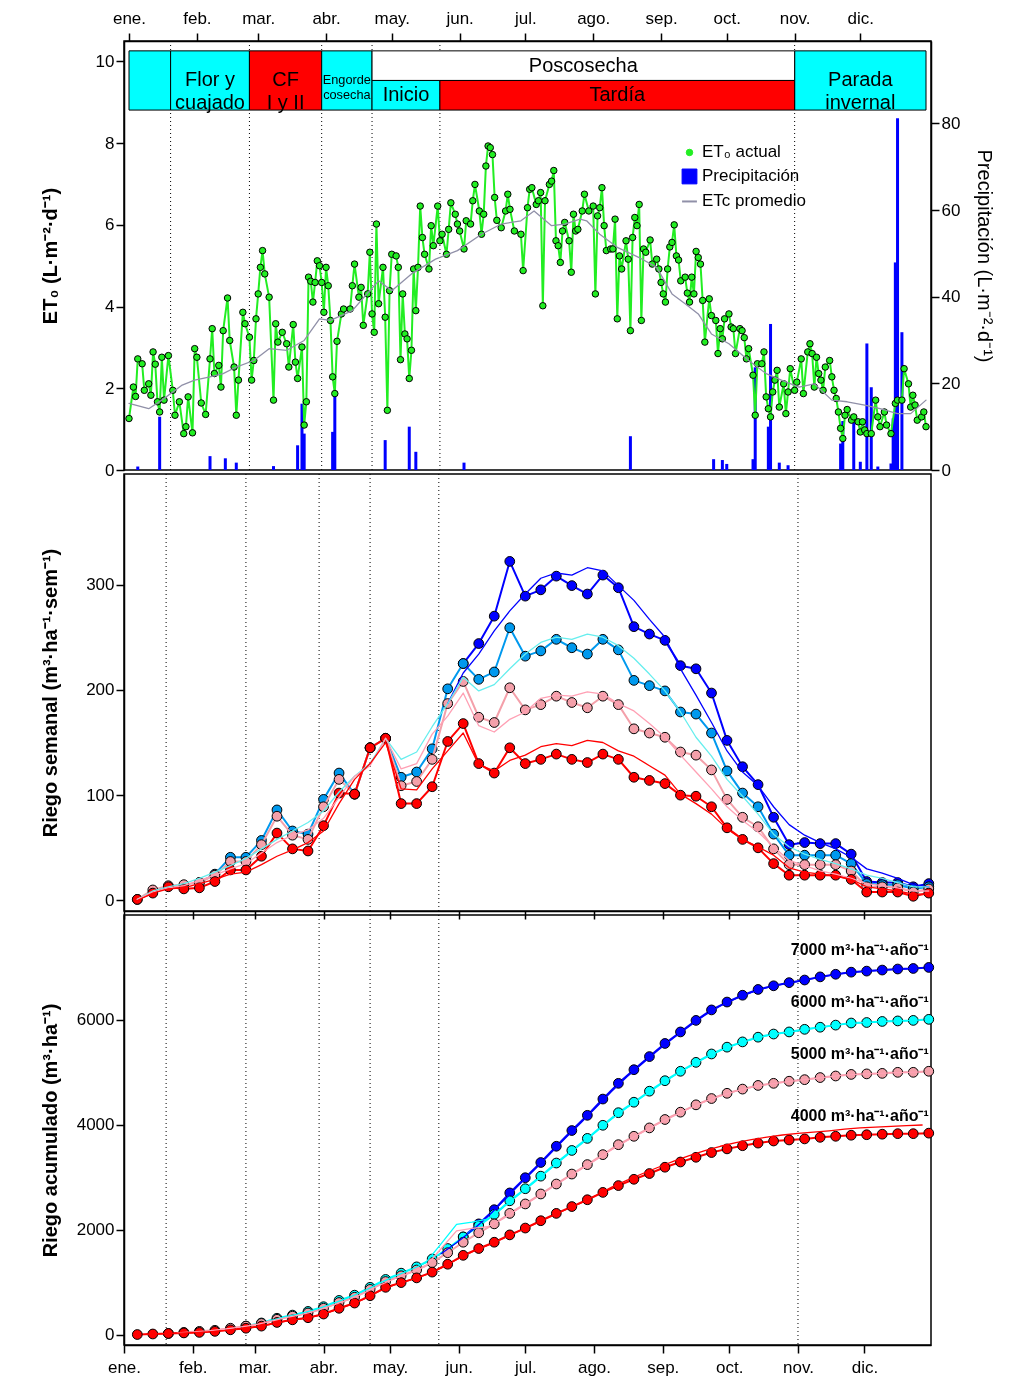 The image size is (1031, 1387). What do you see at coordinates (49, 256) in the screenshot?
I see `y-axis-title: ET₀ (L·m⁻²·d⁻¹)` at bounding box center [49, 256].